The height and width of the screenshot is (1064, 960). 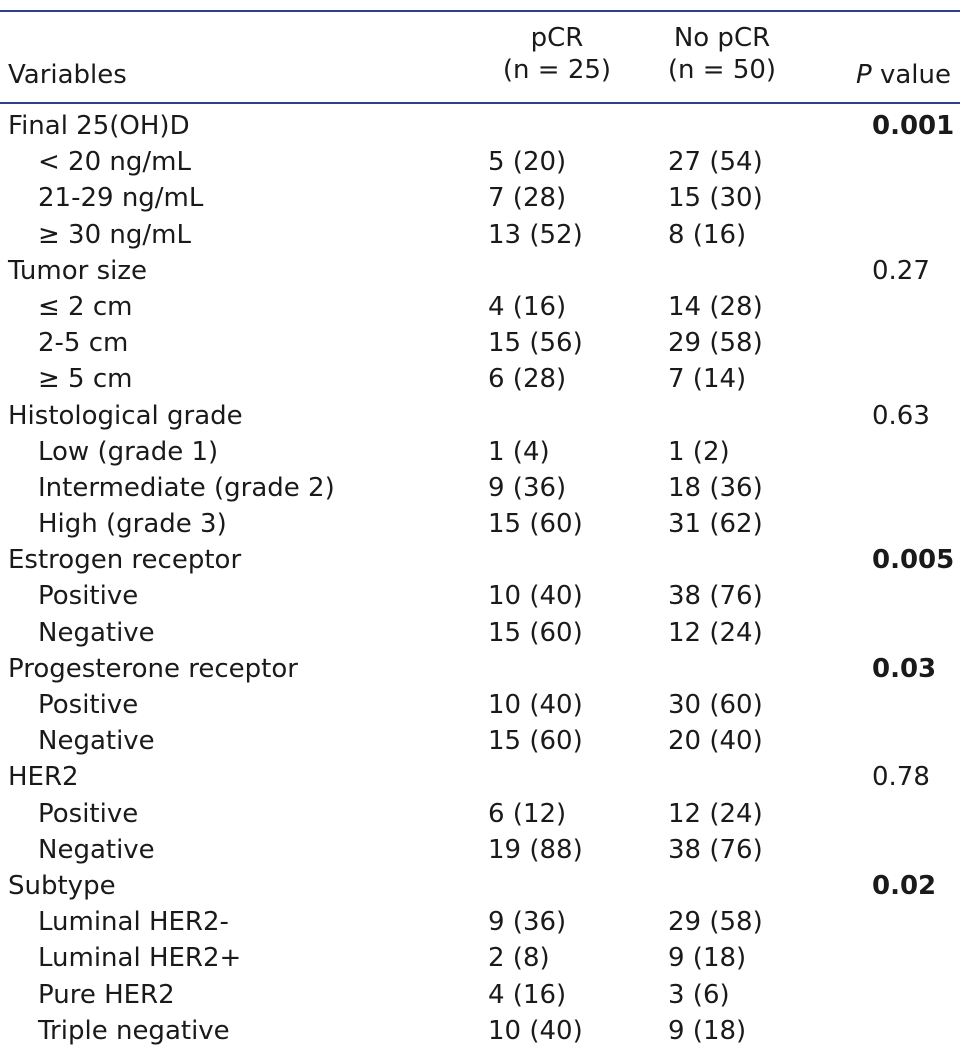 I want to click on row-label: ≤ 2 cm, so click(x=85, y=306).